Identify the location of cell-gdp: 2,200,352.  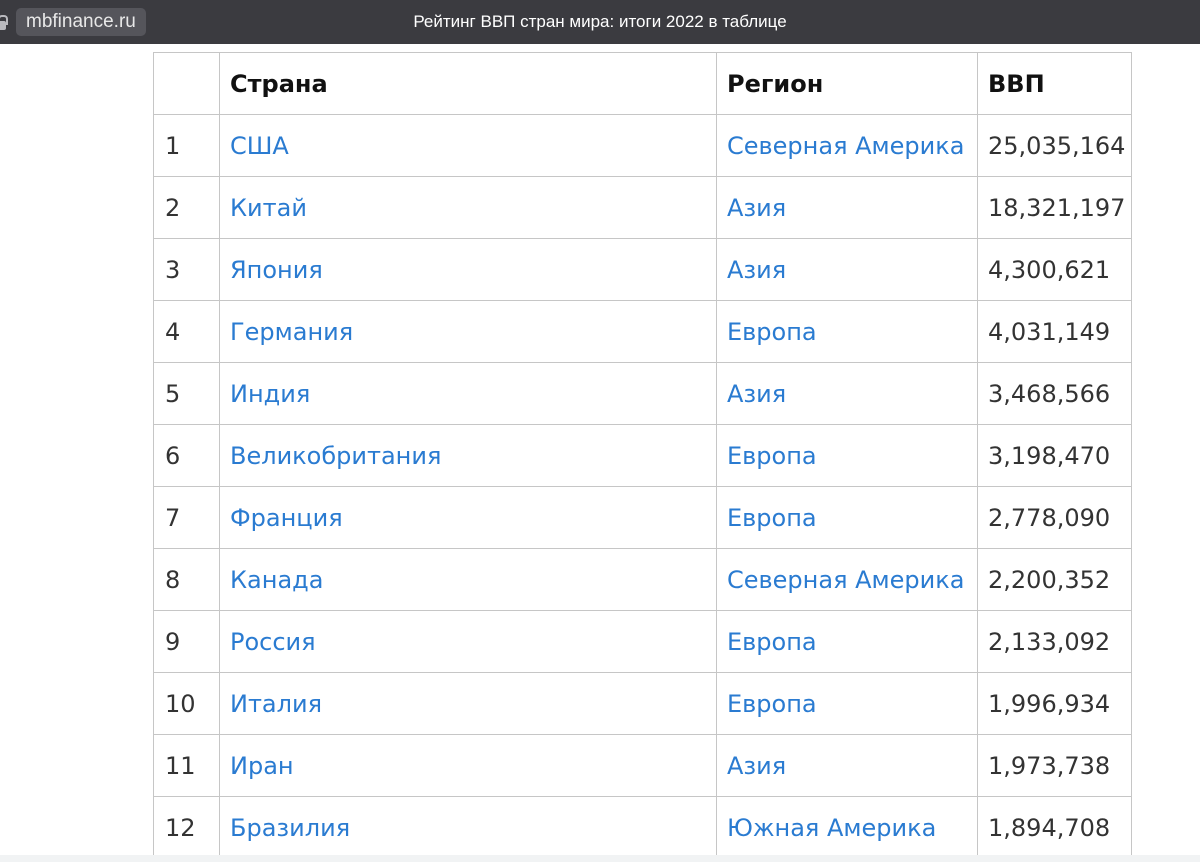
(1054, 579).